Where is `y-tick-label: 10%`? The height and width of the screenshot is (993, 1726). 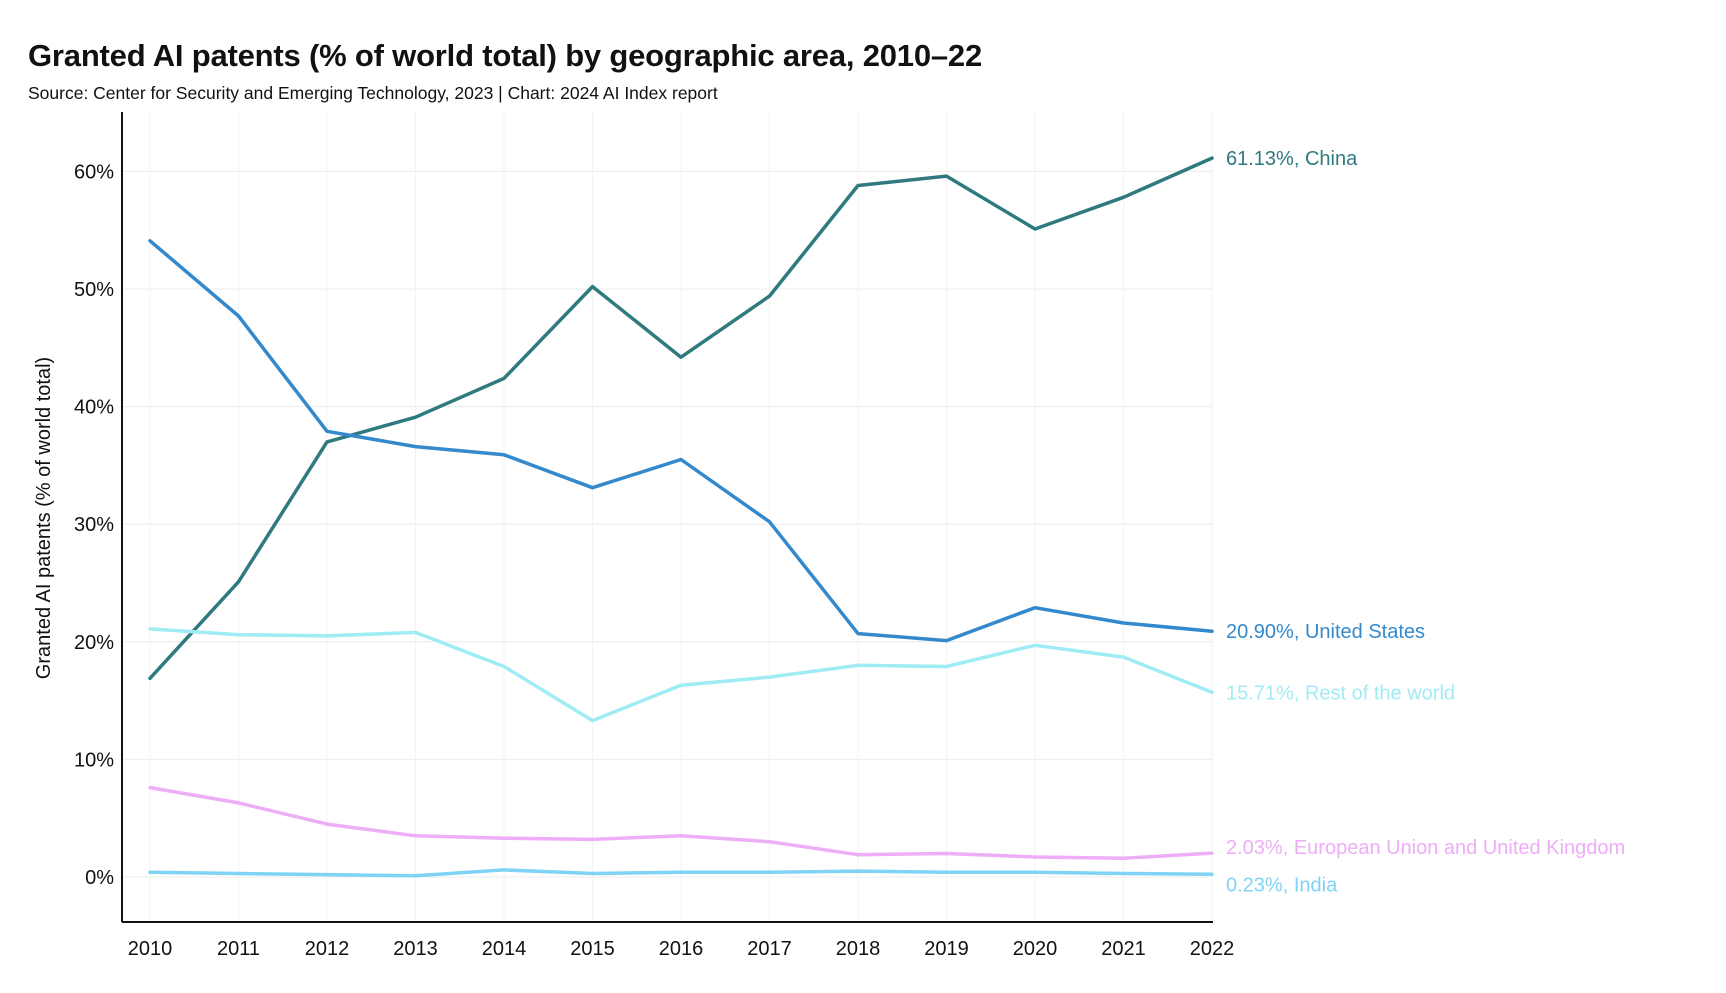
y-tick-label: 10% is located at coordinates (94, 760).